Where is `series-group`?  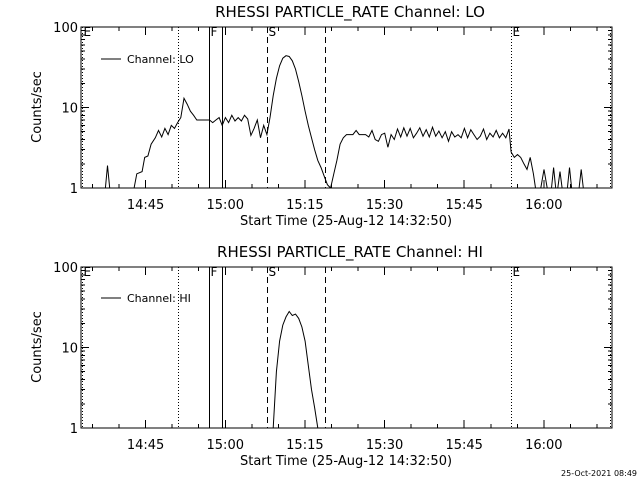
series-group is located at coordinates (295, 369).